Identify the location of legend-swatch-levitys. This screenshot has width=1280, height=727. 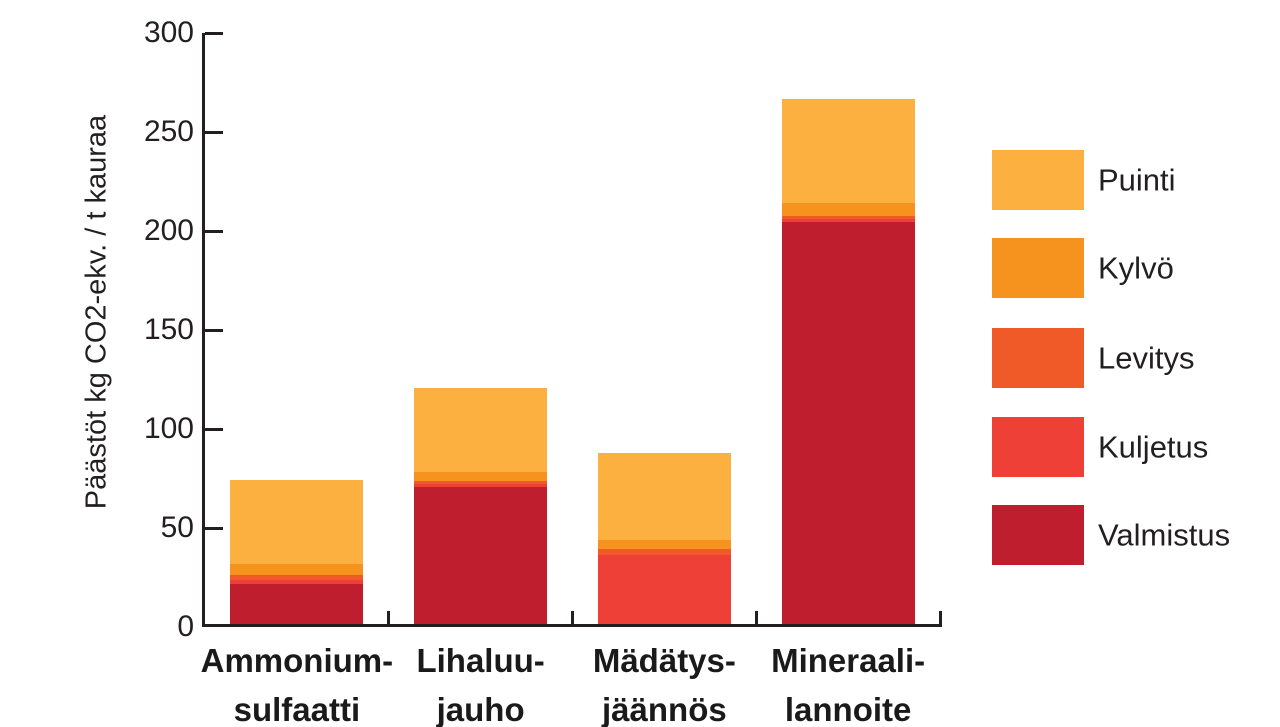
(1038, 358).